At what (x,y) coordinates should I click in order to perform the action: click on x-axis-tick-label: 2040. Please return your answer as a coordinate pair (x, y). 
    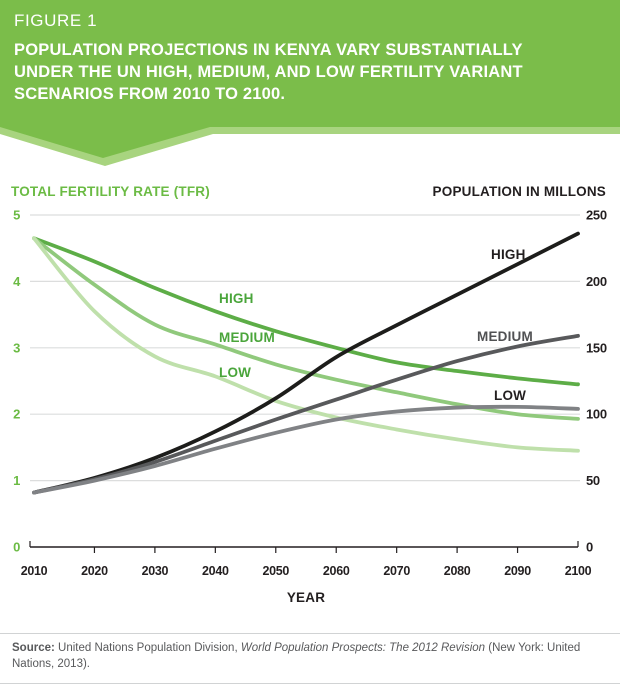
    Looking at the image, I should click on (215, 571).